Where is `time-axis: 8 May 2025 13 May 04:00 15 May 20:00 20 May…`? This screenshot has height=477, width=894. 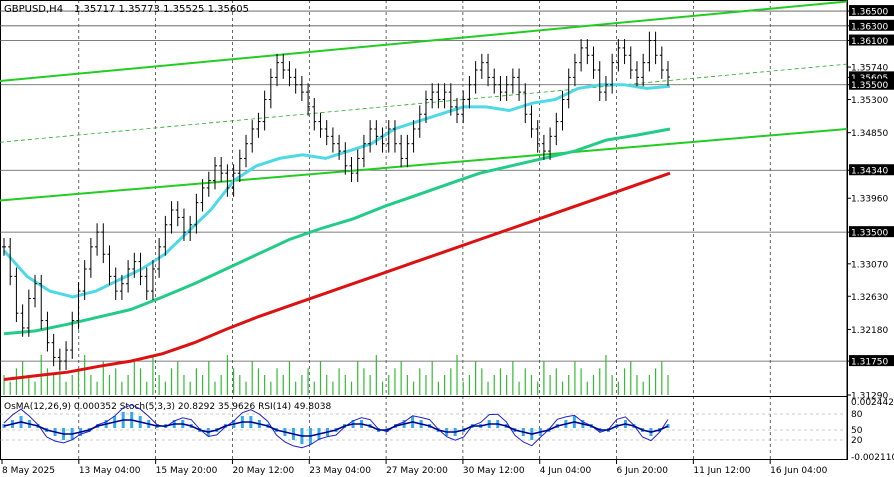 time-axis: 8 May 2025 13 May 04:00 15 May 20:00 20 May… is located at coordinates (414, 468).